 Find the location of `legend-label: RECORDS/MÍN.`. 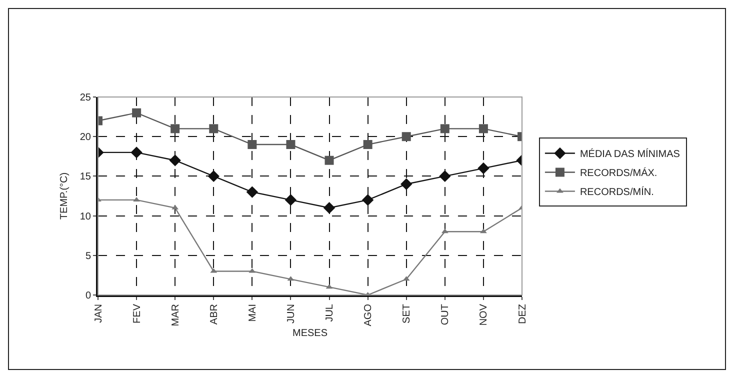

legend-label: RECORDS/MÍN. is located at coordinates (617, 192).